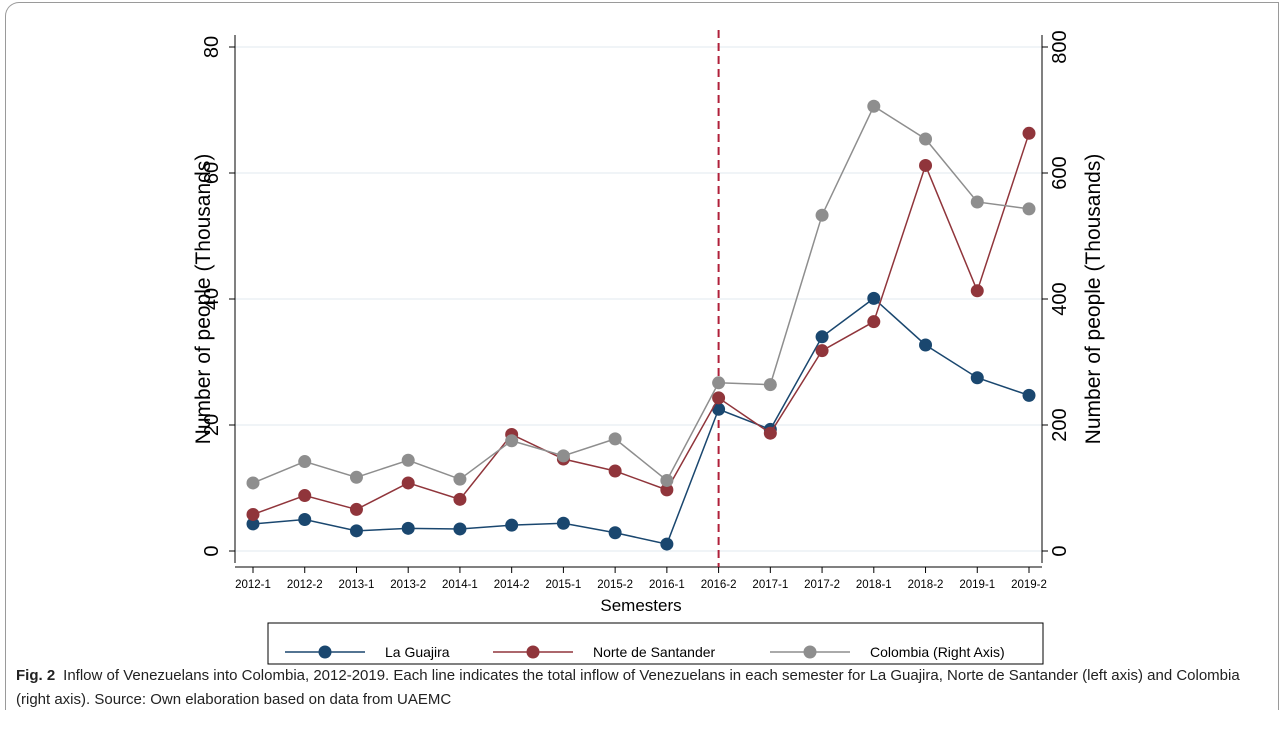 This screenshot has width=1285, height=740. I want to click on y-tick-label: 40, so click(212, 299).